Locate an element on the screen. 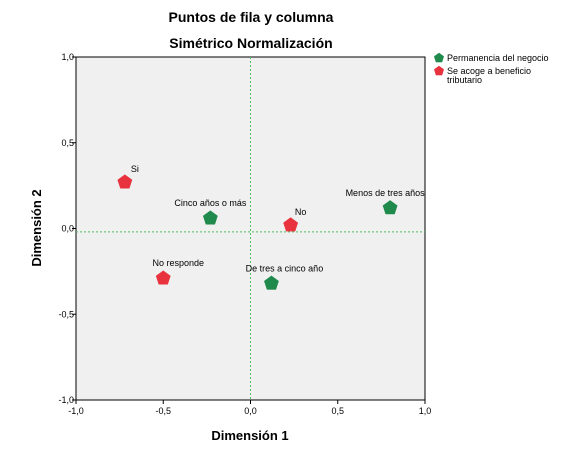 The image size is (584, 453). x-tick-label: 1,0 is located at coordinates (425, 411).